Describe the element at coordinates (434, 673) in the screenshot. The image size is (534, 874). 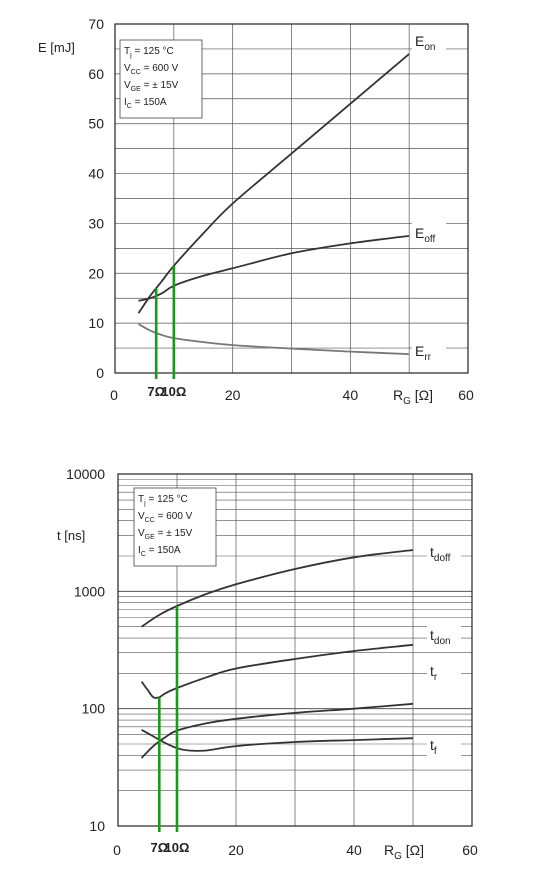
I see `series-label-tr: tr` at that location.